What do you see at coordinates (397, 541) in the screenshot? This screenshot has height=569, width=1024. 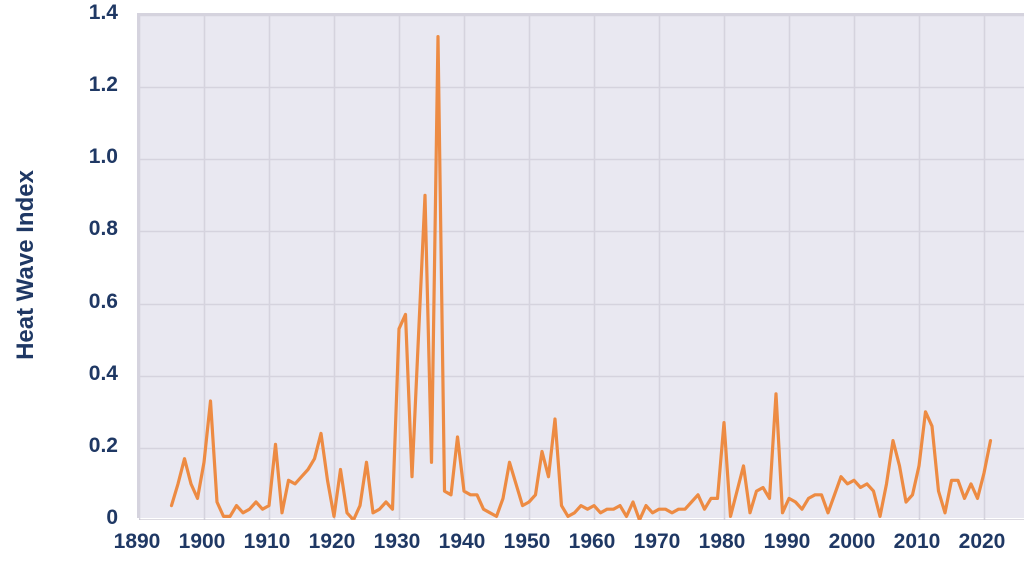 I see `x-tick-label: 1930` at bounding box center [397, 541].